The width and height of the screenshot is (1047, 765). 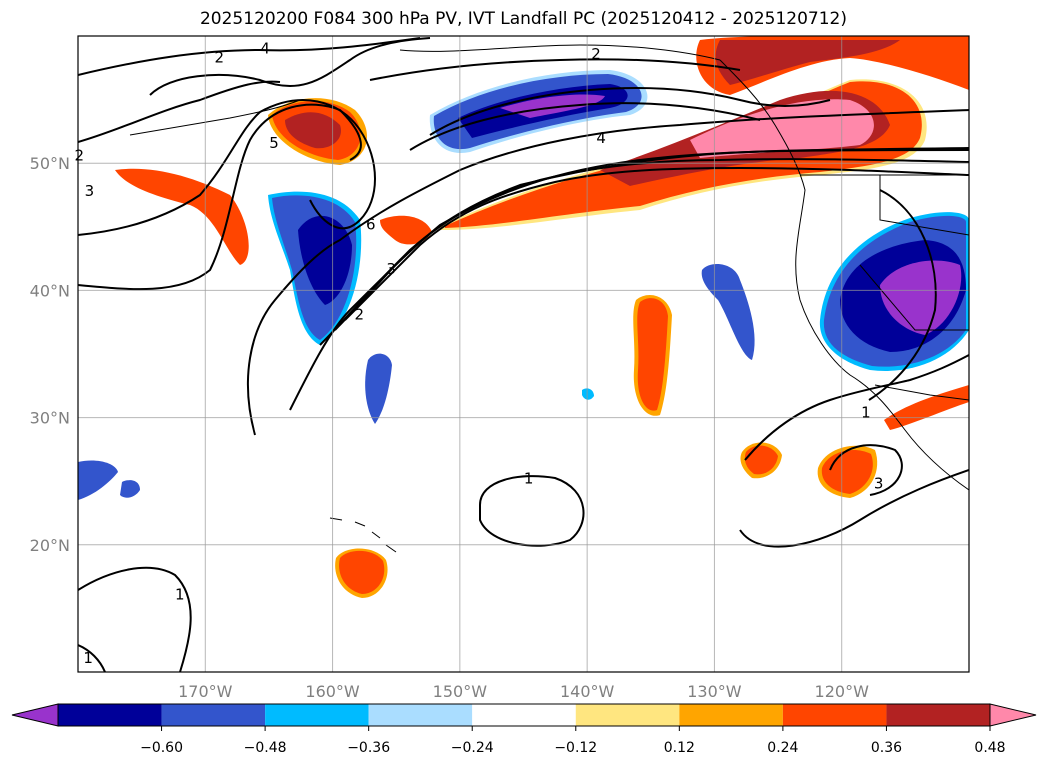 I want to click on colorbar-extend-high, so click(x=1013, y=715).